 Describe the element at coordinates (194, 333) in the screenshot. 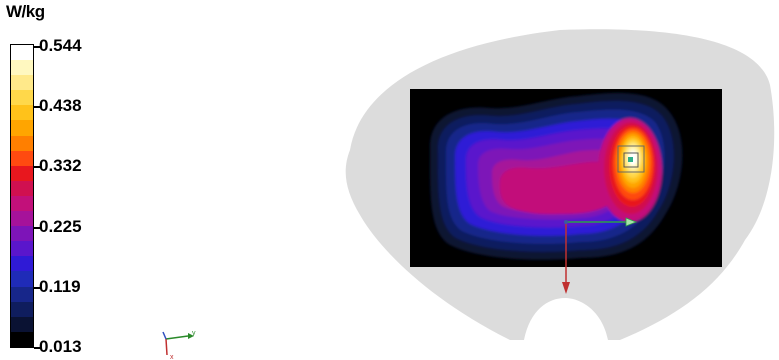

I see `axis-y-label: y` at that location.